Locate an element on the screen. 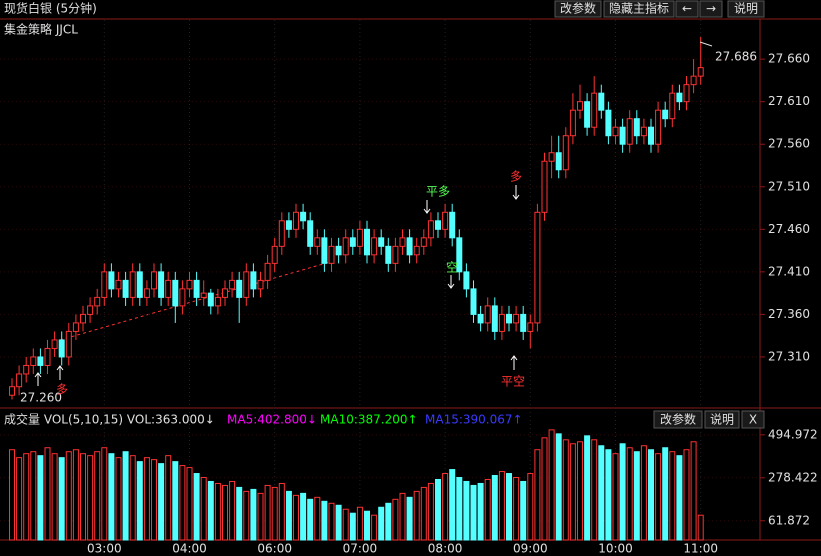  y-tick-label: 27.560 is located at coordinates (789, 144).